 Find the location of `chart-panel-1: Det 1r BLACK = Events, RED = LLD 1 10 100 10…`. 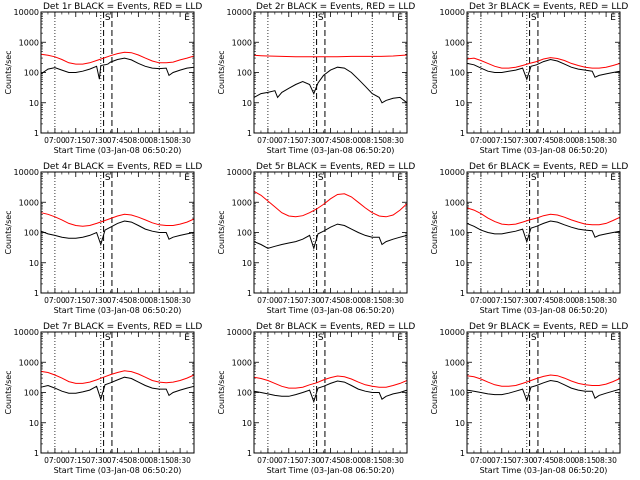

chart-panel-1: Det 1r BLACK = Events, RED = LLD 1 10 100 10… is located at coordinates (103, 78).